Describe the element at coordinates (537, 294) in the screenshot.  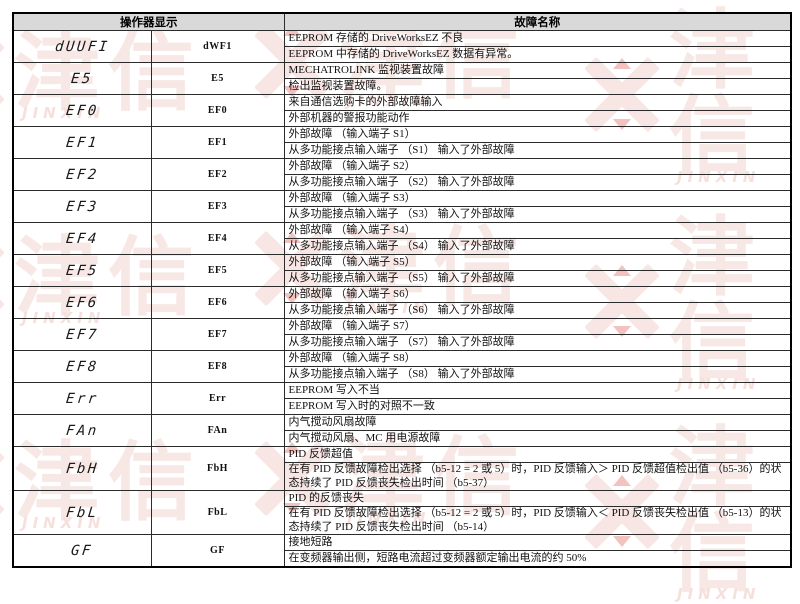
I see `fault-name-cell: 外部故障 （输入端子 S6）` at that location.